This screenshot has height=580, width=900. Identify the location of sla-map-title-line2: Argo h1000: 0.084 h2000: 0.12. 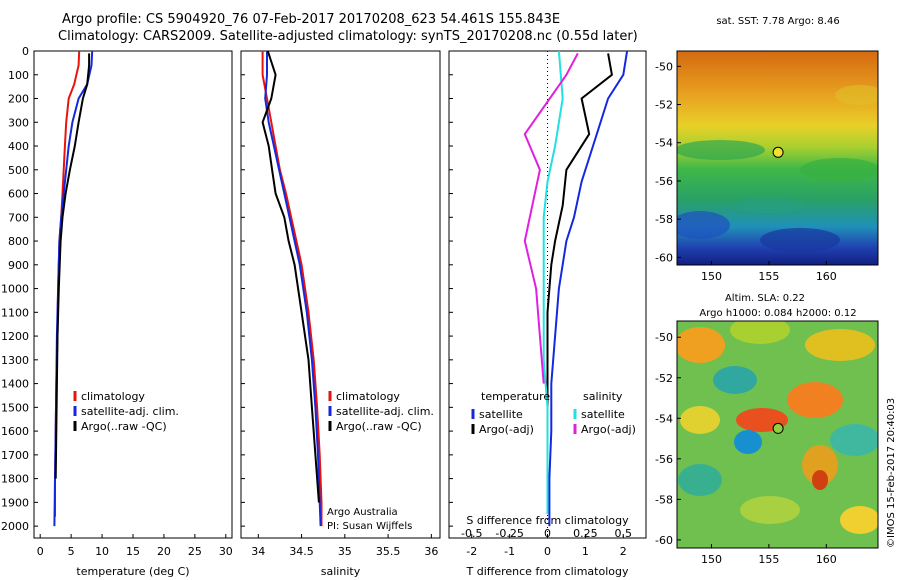
(777, 313).